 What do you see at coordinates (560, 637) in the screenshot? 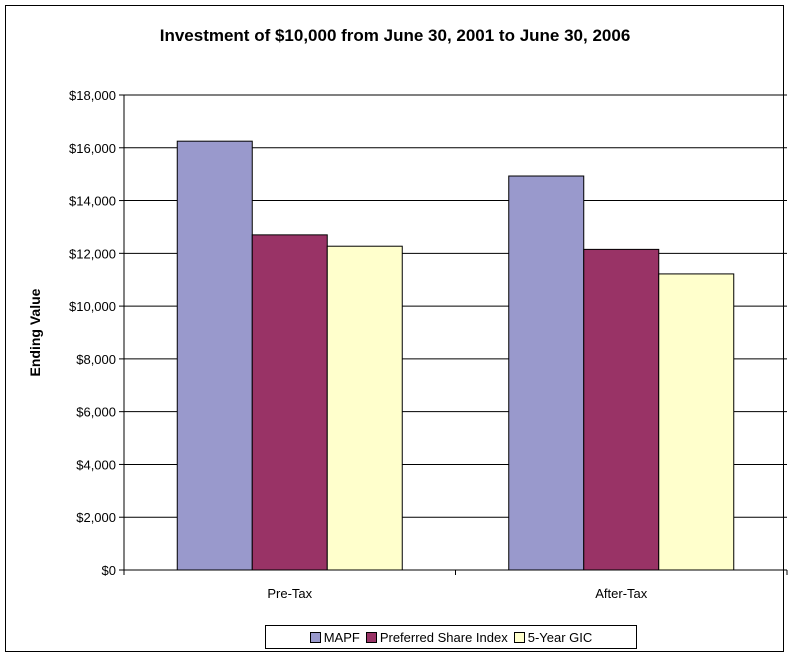
I see `legend-label: 5-Year GIC` at bounding box center [560, 637].